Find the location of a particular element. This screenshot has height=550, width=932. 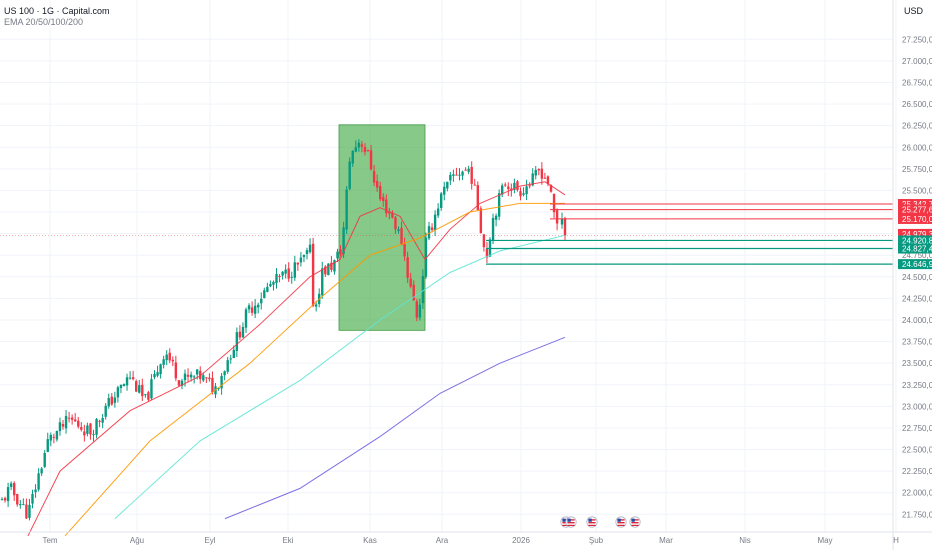

time-tick-label: Eyl is located at coordinates (209, 540).